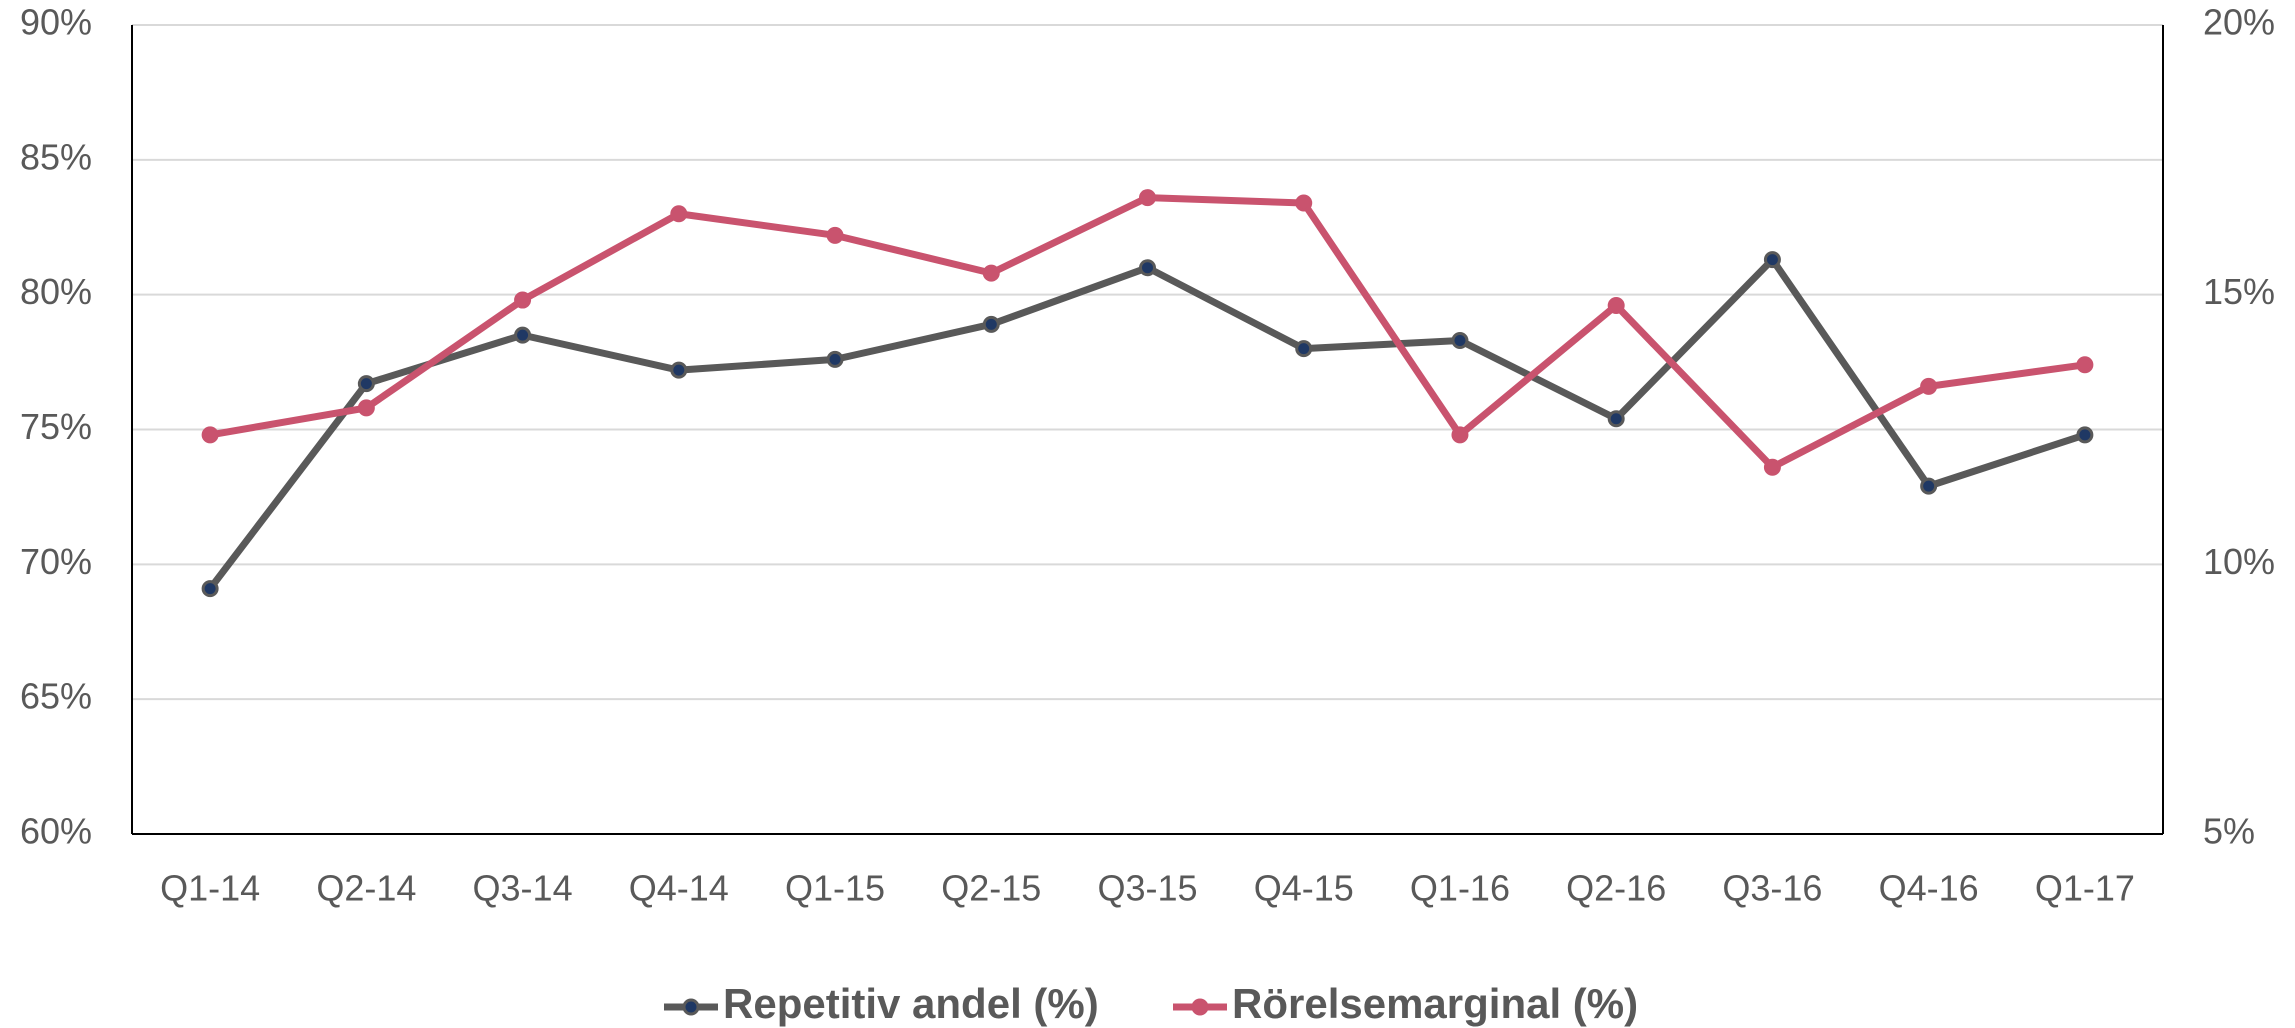  What do you see at coordinates (1772, 888) in the screenshot?
I see `x-tick-label: Q3-16` at bounding box center [1772, 888].